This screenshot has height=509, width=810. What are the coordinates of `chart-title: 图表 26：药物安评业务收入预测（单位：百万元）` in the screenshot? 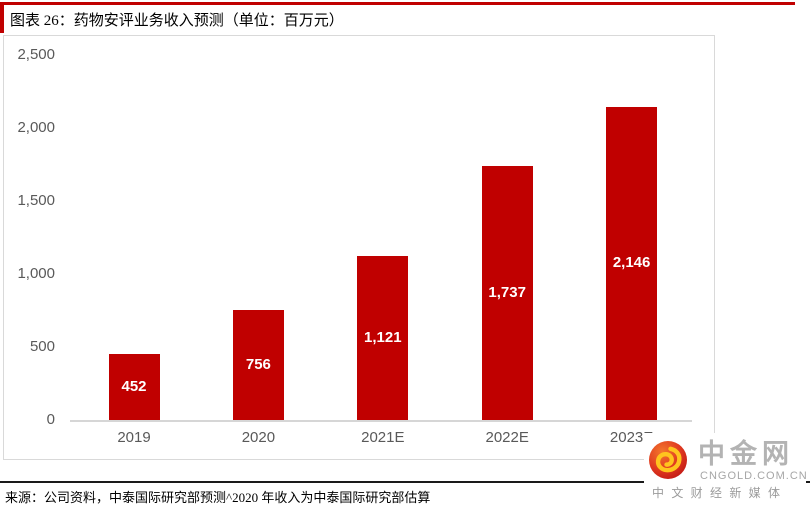 It's located at (177, 21).